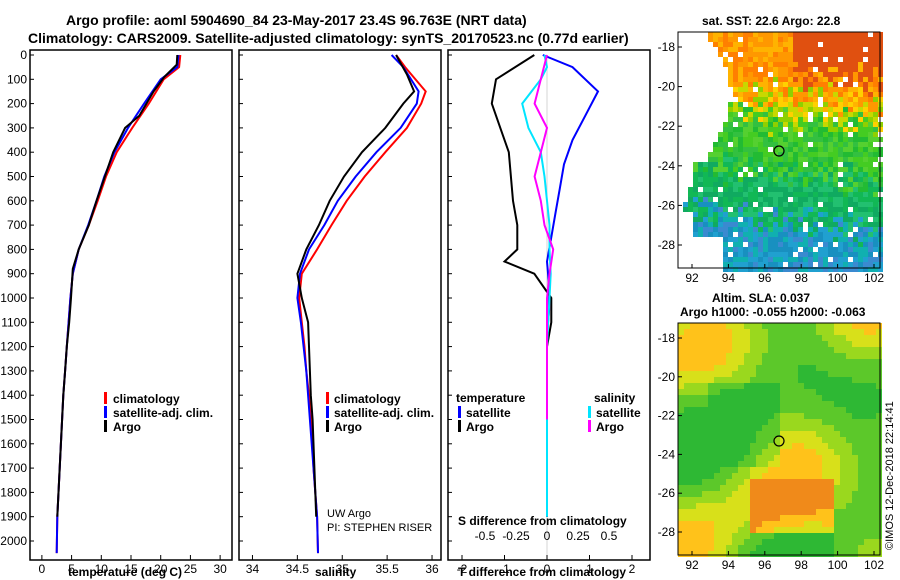 The image size is (900, 580). What do you see at coordinates (667, 245) in the screenshot?
I see `map-y-tick-label: -28` at bounding box center [667, 245].